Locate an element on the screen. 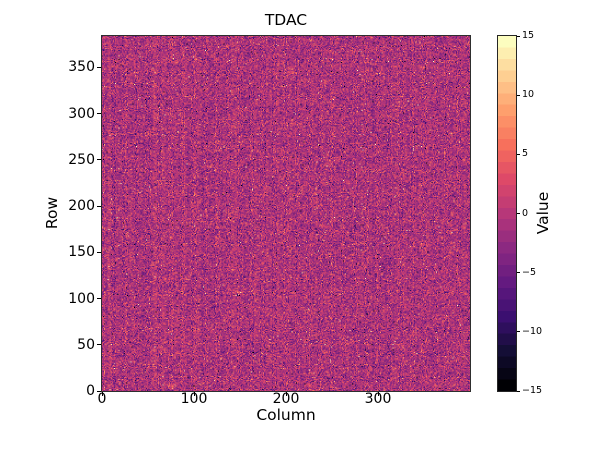 This screenshot has width=600, height=450. y-tick-label: 100 is located at coordinates (81, 298).